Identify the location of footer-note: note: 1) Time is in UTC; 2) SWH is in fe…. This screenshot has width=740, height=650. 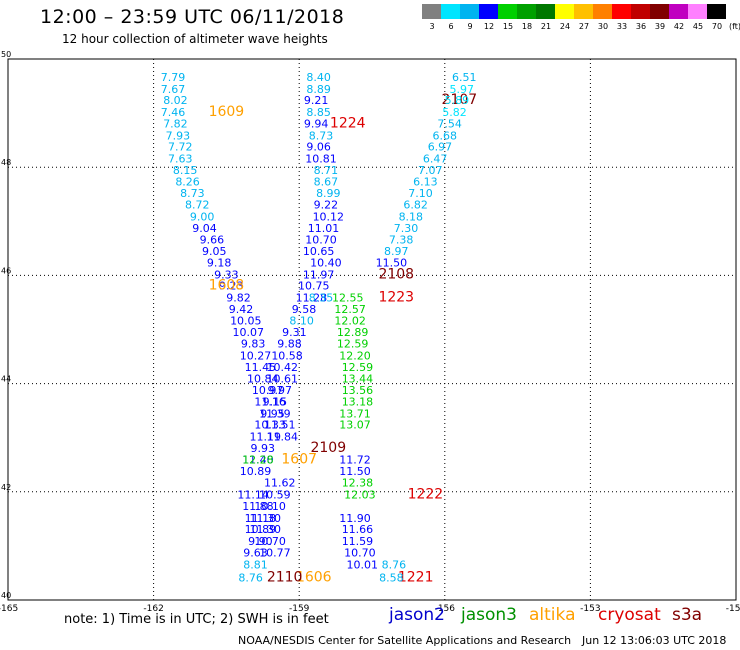
(196, 619).